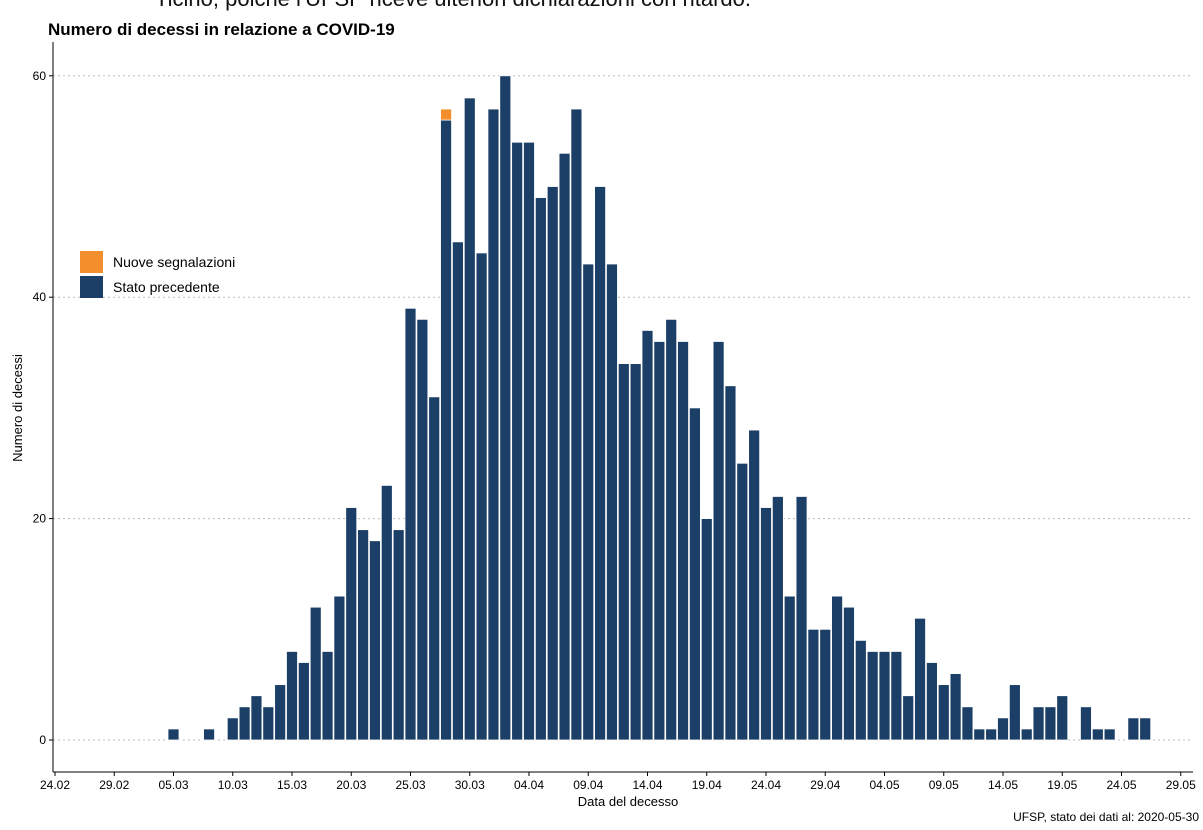 The image size is (1203, 830). What do you see at coordinates (647, 785) in the screenshot?
I see `x-tick-label: 14.04` at bounding box center [647, 785].